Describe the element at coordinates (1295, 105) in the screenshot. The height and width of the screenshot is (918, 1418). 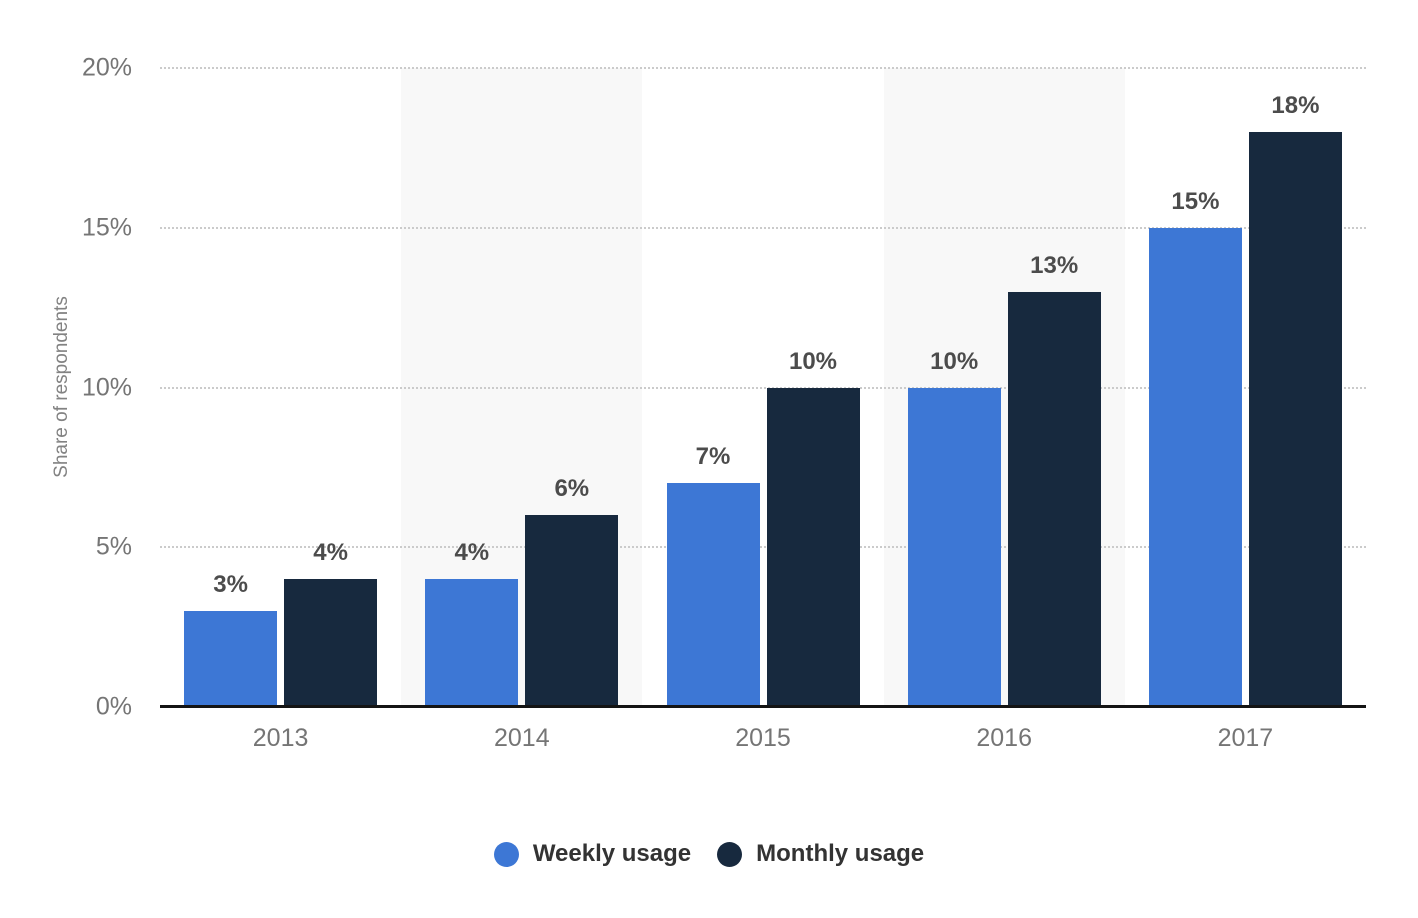
I see `value-label-monthly-usage-2017: 18%` at that location.